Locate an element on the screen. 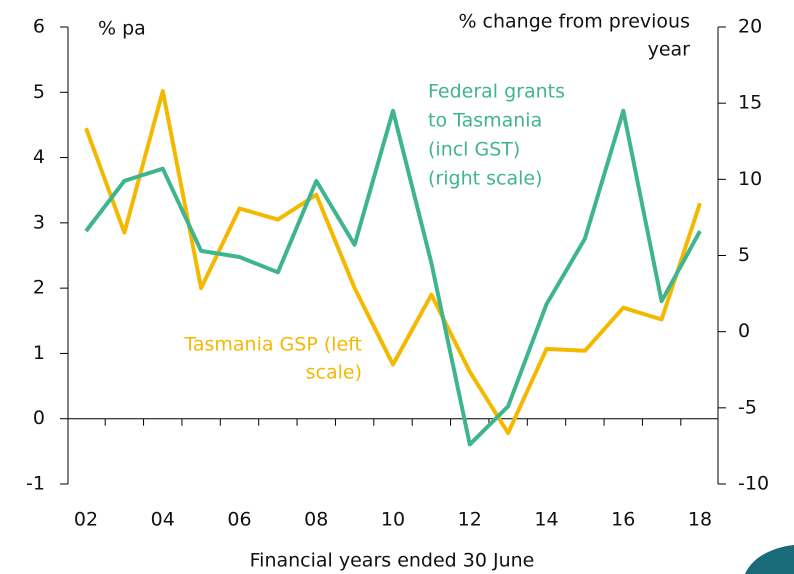  series-label: (right scale) is located at coordinates (485, 179).